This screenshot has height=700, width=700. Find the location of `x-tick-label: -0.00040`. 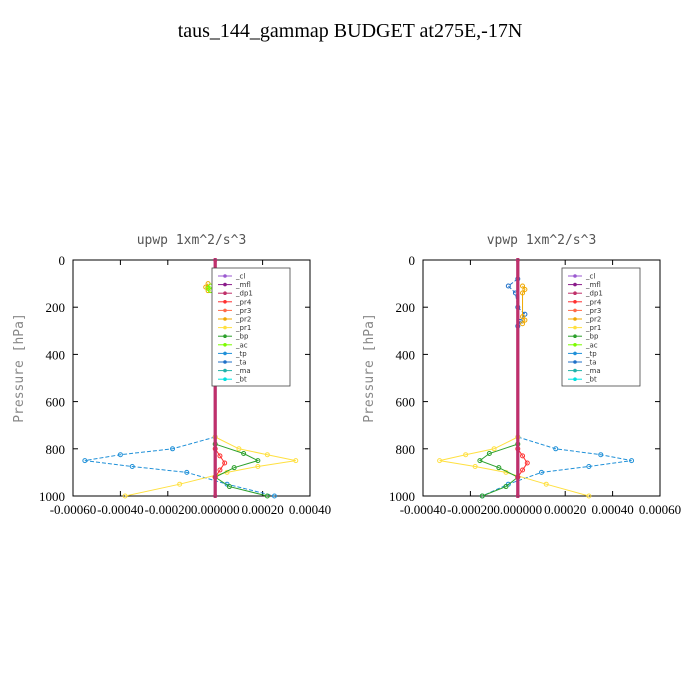

x-tick-label: -0.00040 is located at coordinates (120, 509).